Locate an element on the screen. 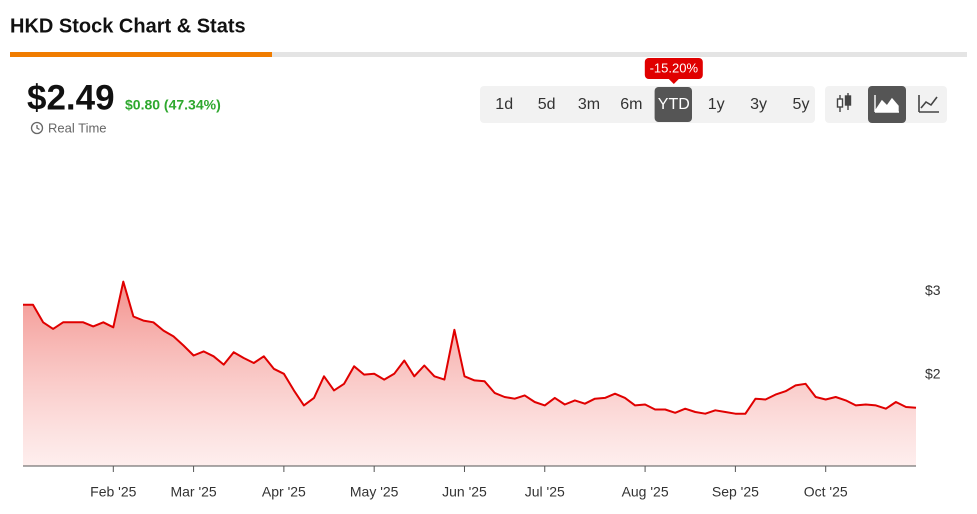 This screenshot has width=977, height=514. page-title: HKD Stock Chart & Stats is located at coordinates (128, 26).